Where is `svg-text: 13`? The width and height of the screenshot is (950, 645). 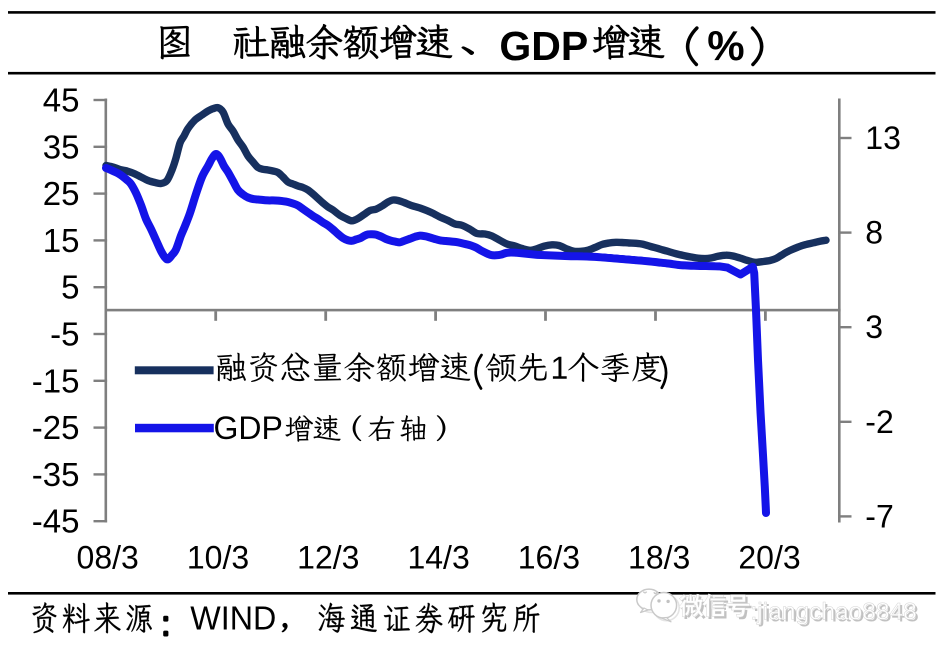
svg-text: 13 is located at coordinates (883, 138).